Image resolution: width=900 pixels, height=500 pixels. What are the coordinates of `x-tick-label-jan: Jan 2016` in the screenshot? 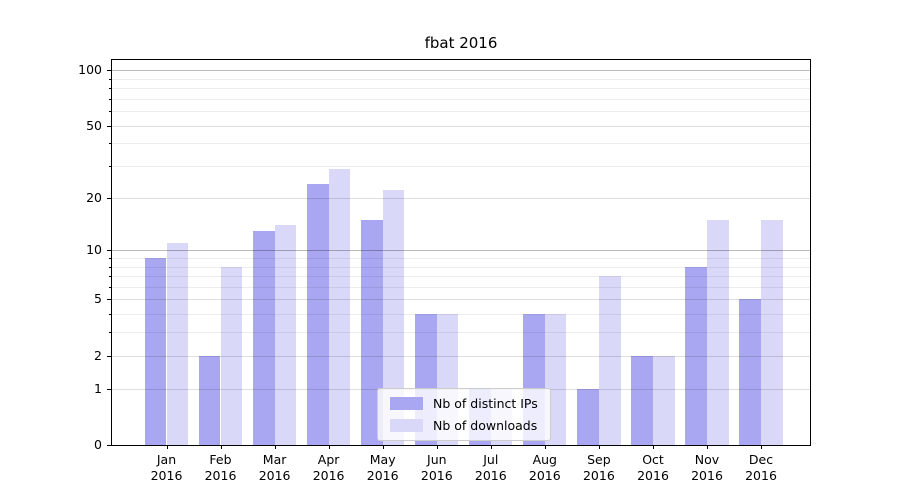 It's located at (166, 467).